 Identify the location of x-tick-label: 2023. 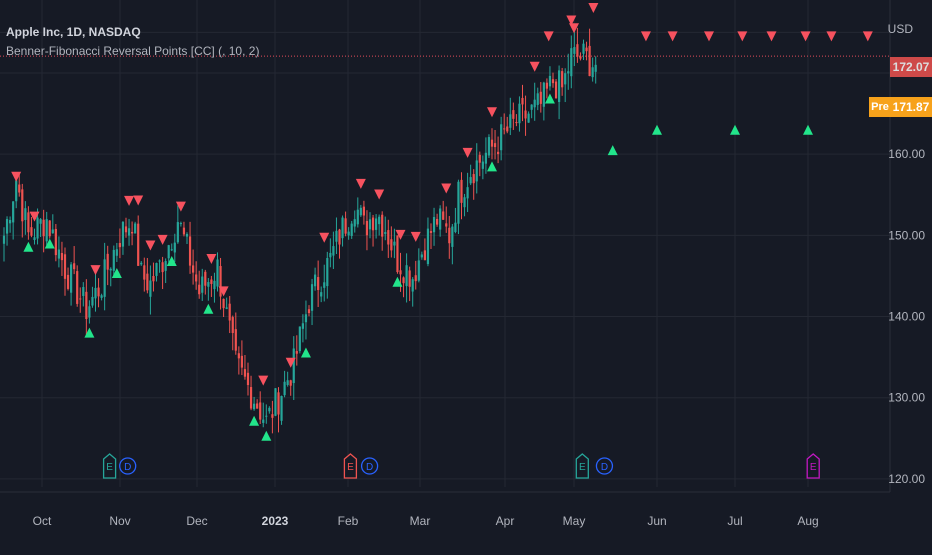
(275, 521).